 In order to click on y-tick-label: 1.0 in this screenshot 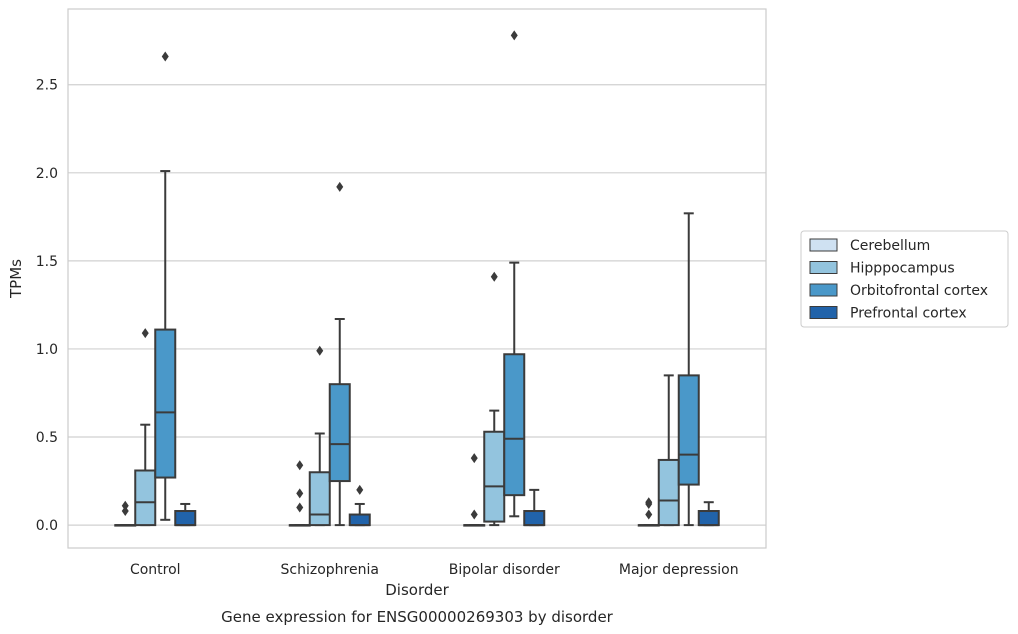, I will do `click(47, 350)`.